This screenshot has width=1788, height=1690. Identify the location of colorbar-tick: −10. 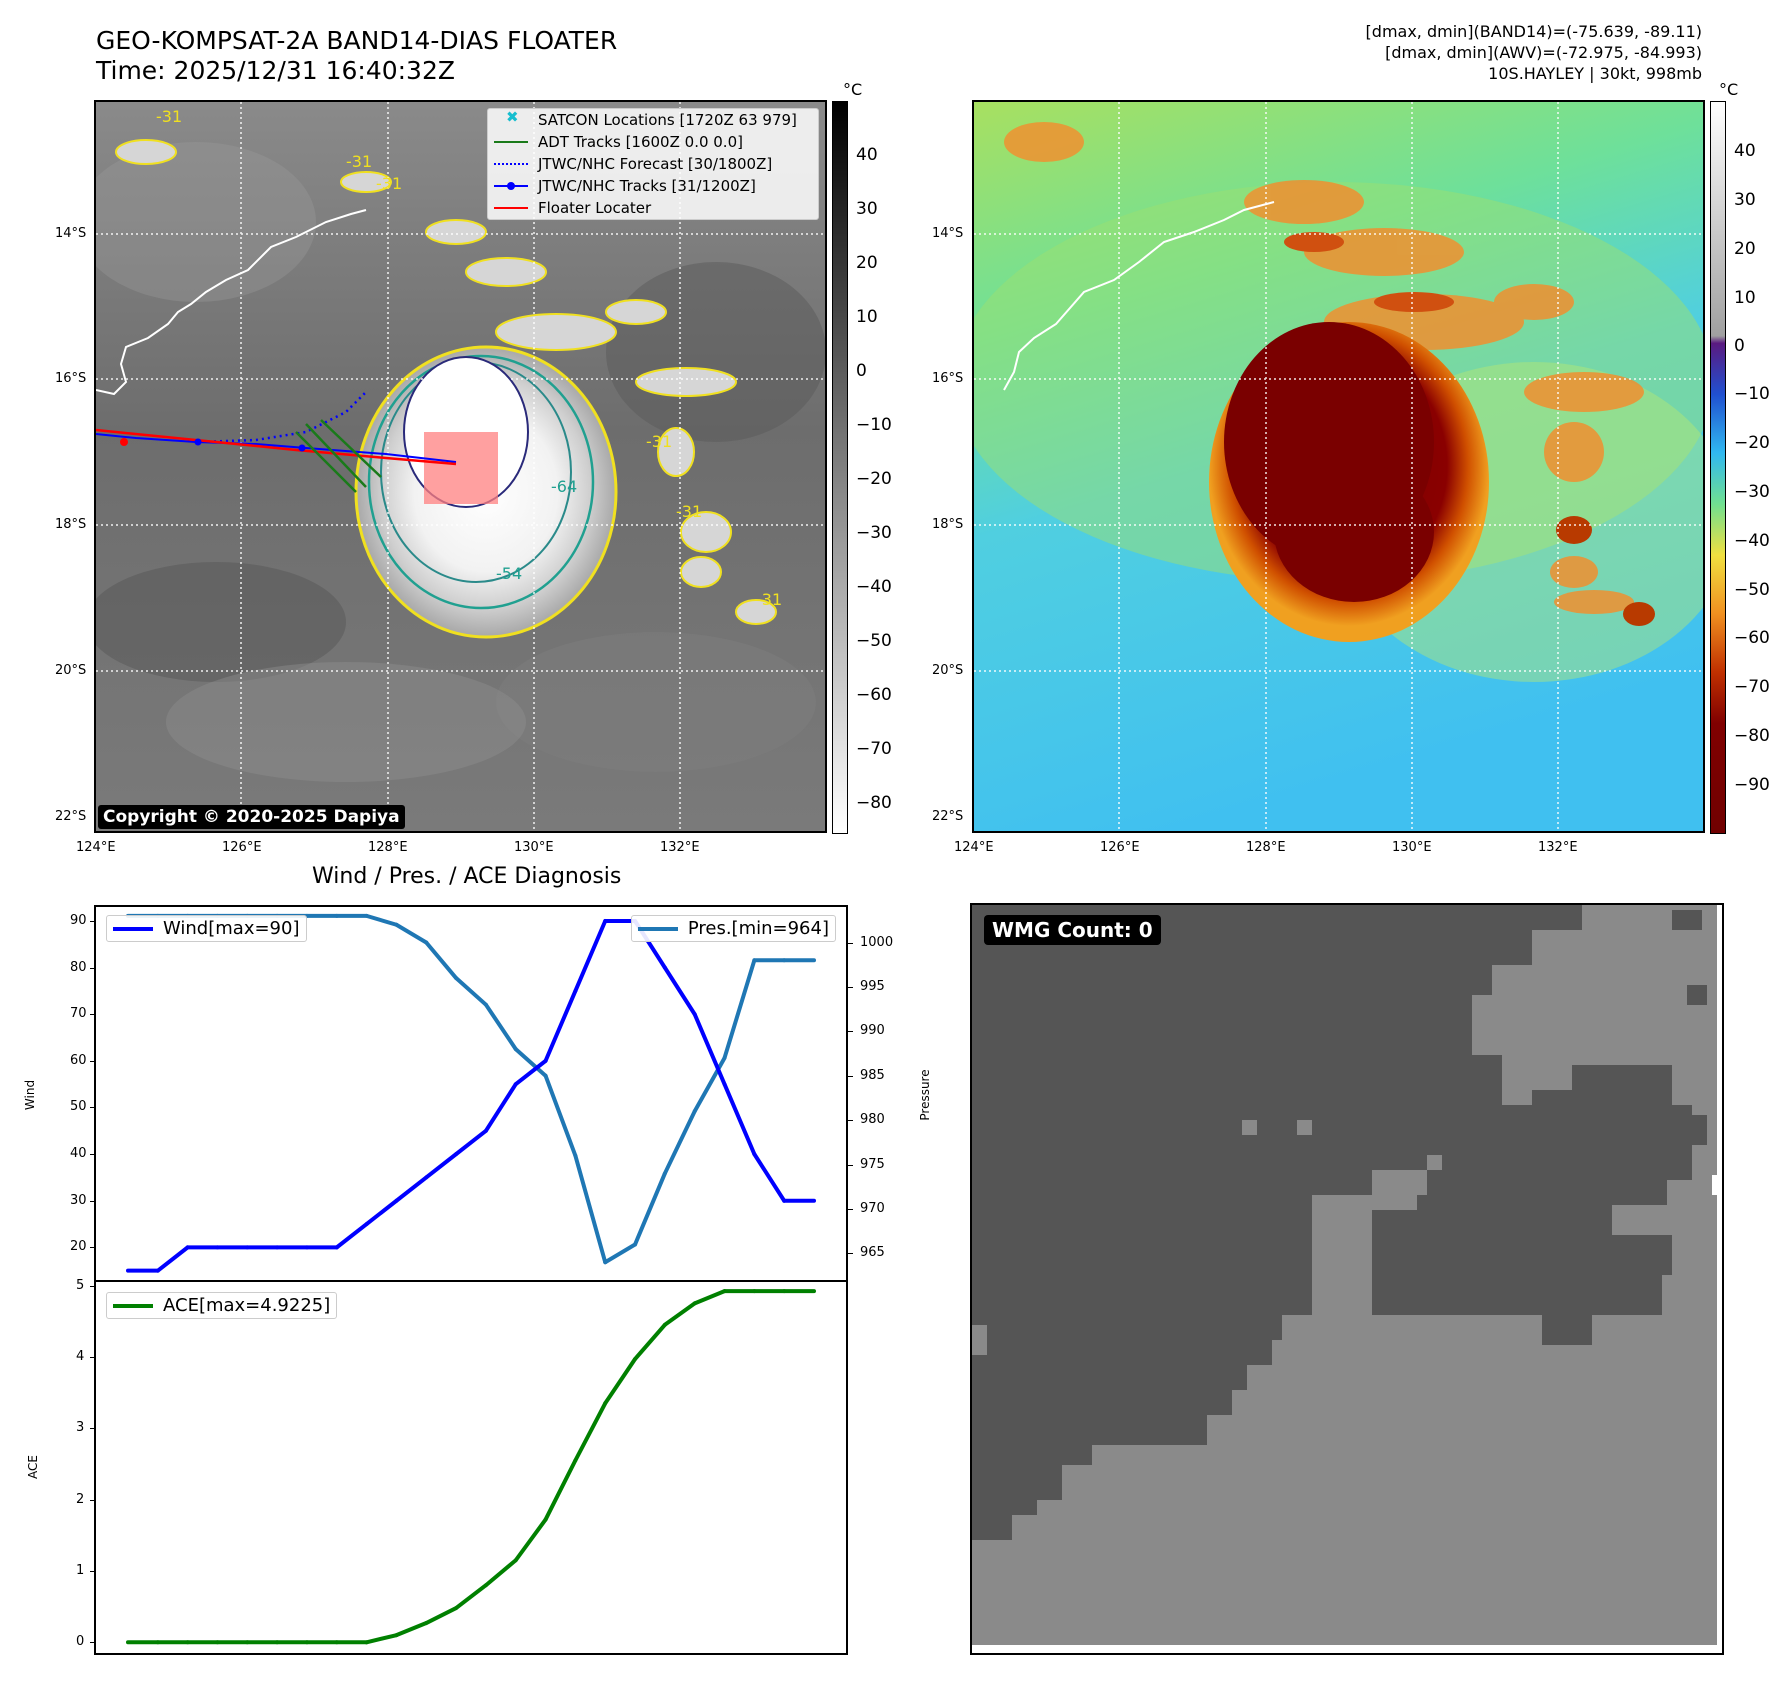
(874, 425).